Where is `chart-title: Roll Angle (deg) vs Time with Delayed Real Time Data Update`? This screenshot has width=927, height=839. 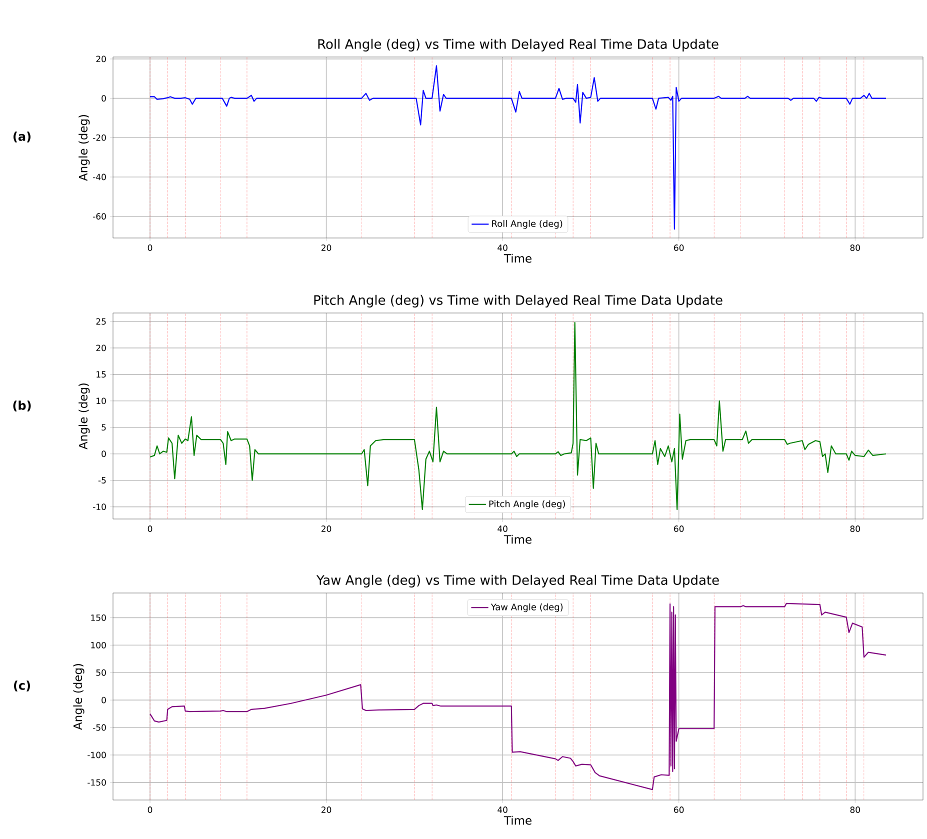 chart-title: Roll Angle (deg) vs Time with Delayed Real Time Data Update is located at coordinates (518, 45).